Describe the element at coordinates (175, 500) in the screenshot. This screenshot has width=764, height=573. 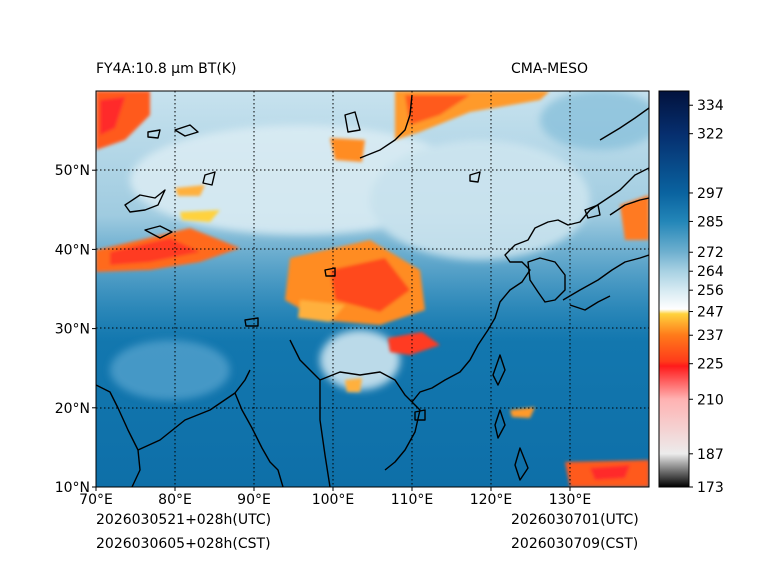
I see `lon-label: 80°E` at that location.